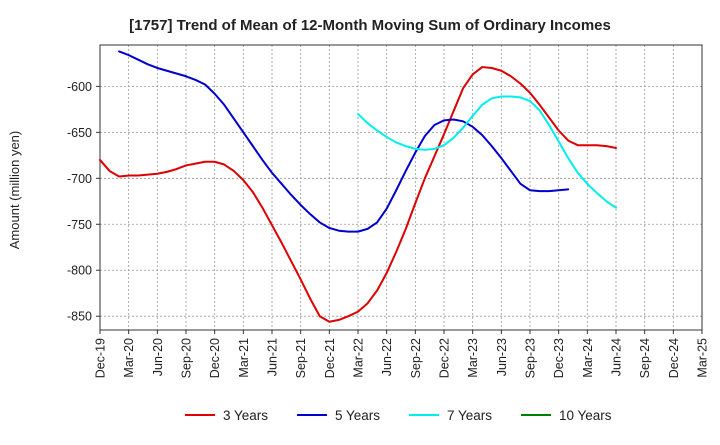  Describe the element at coordinates (502, 357) in the screenshot. I see `x-tick-label: Jun-23` at that location.